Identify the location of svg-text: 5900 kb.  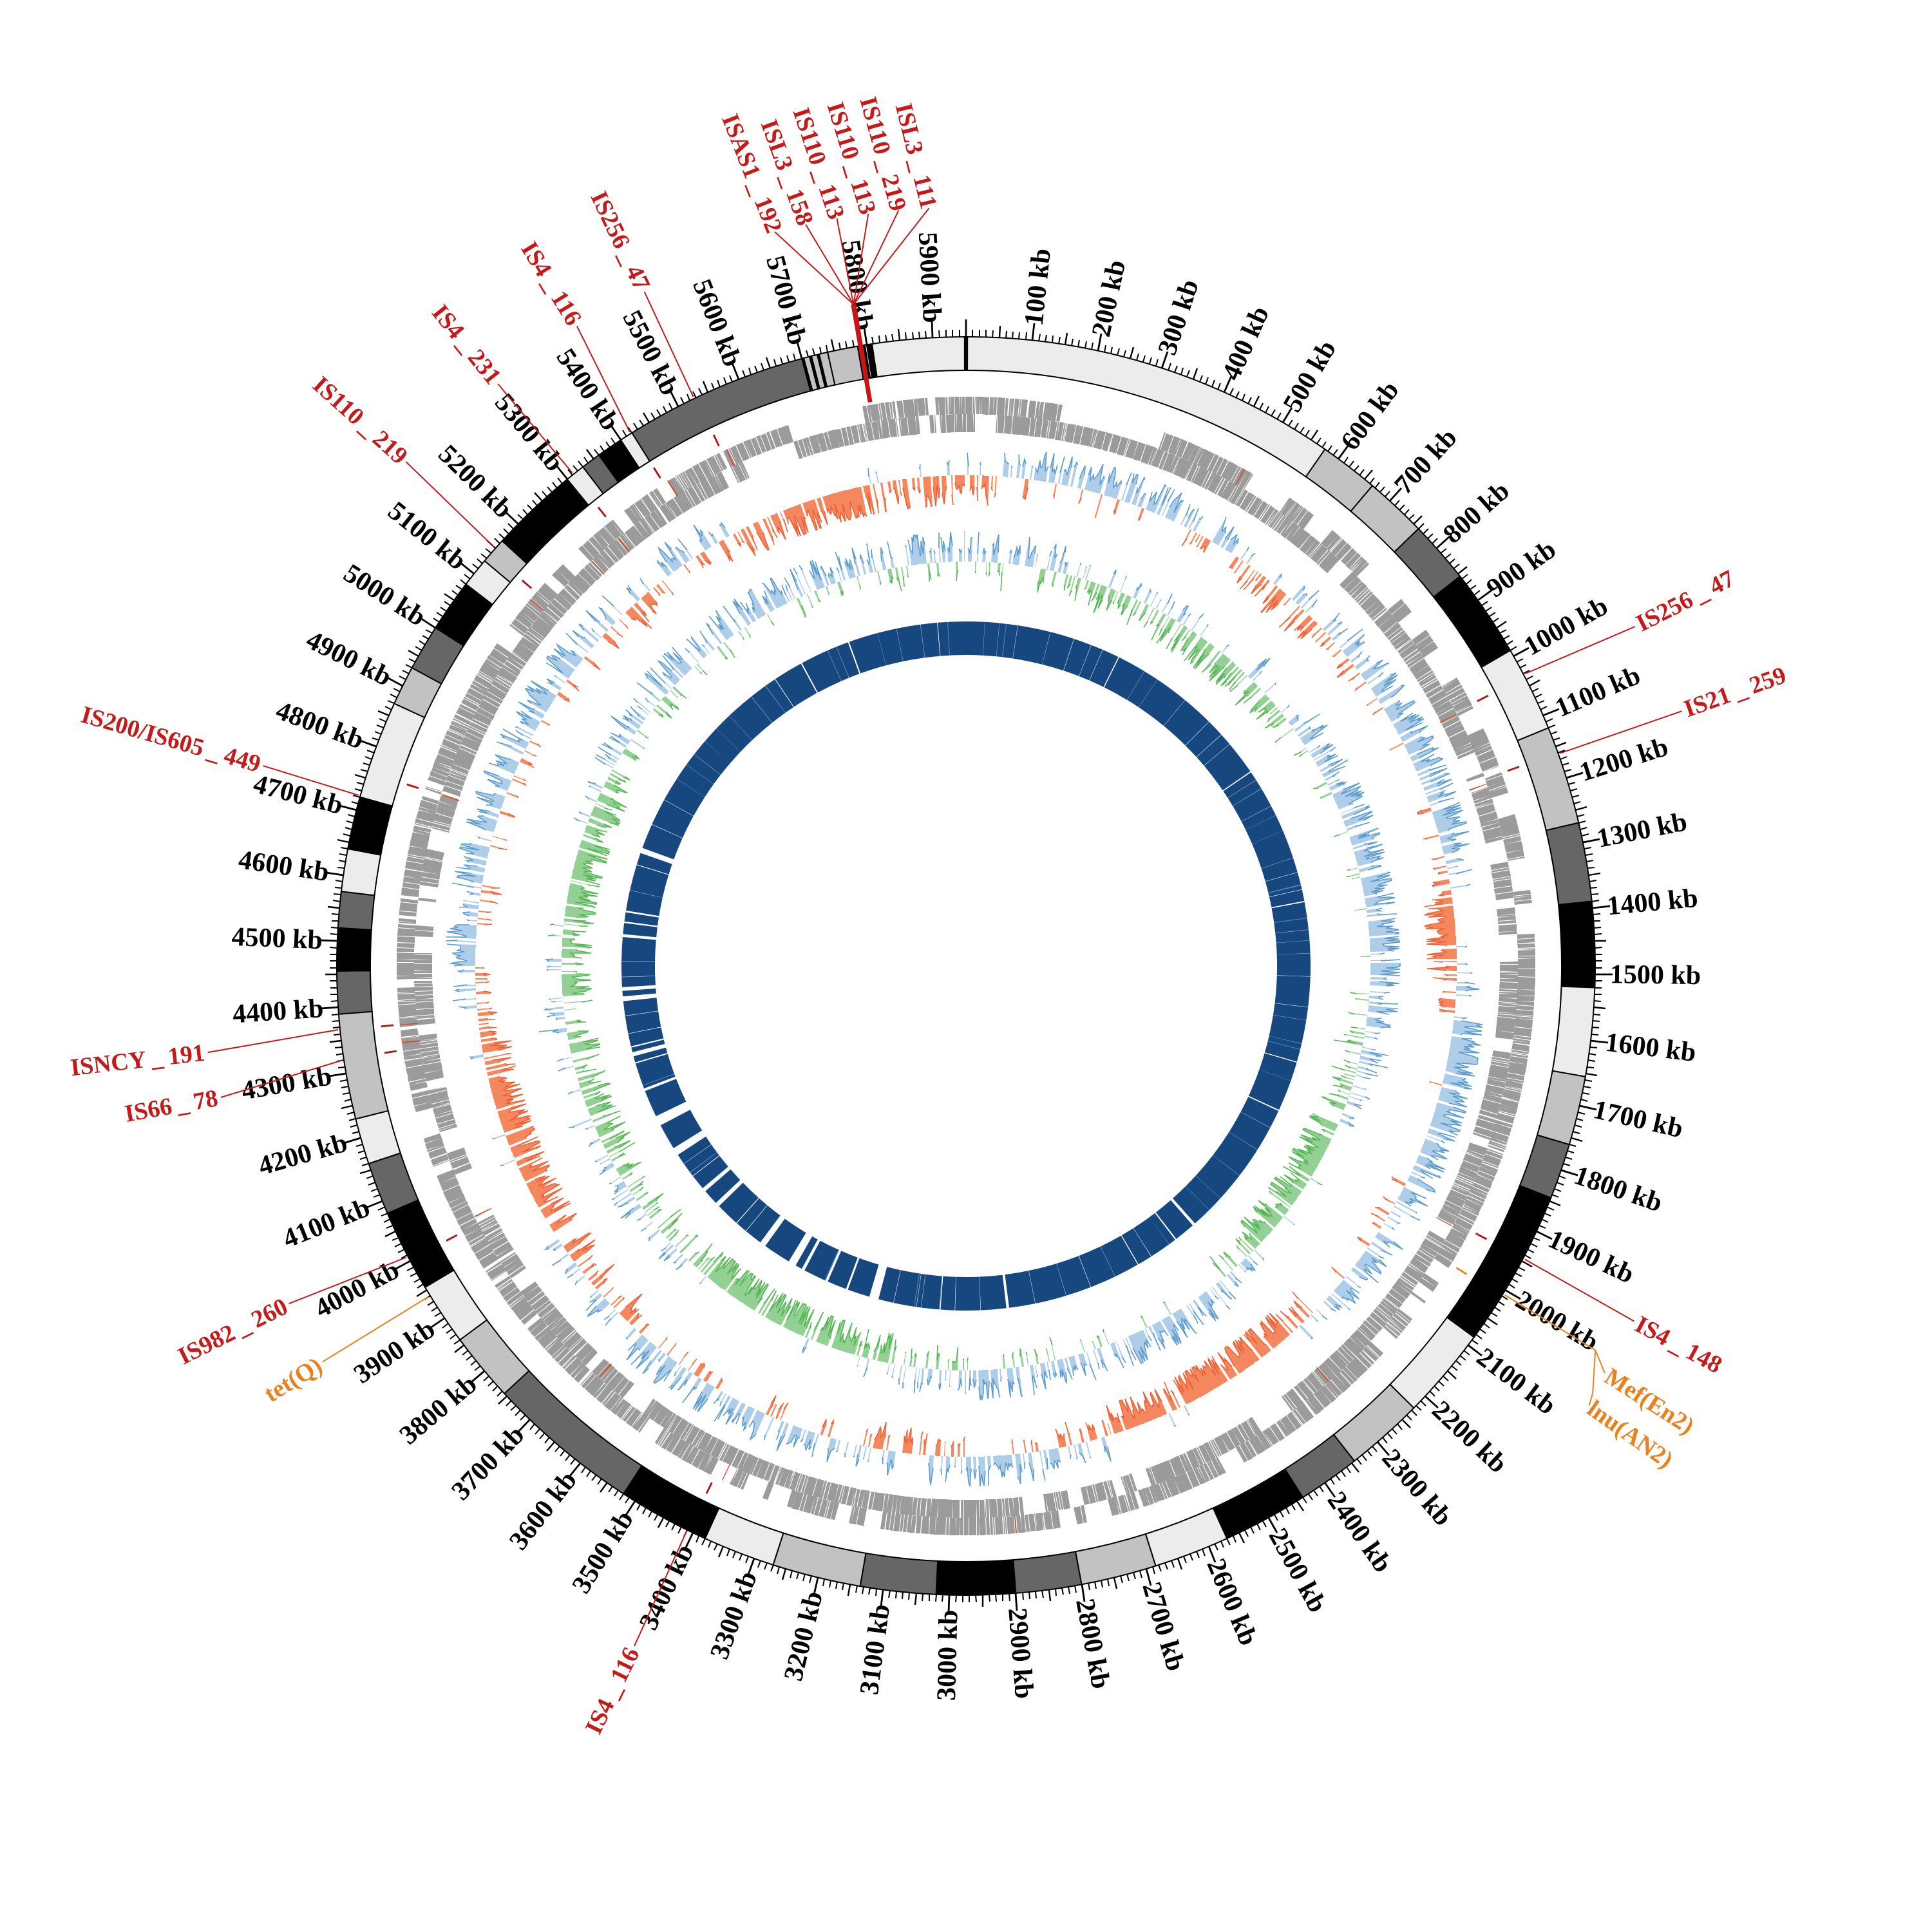
(930, 277).